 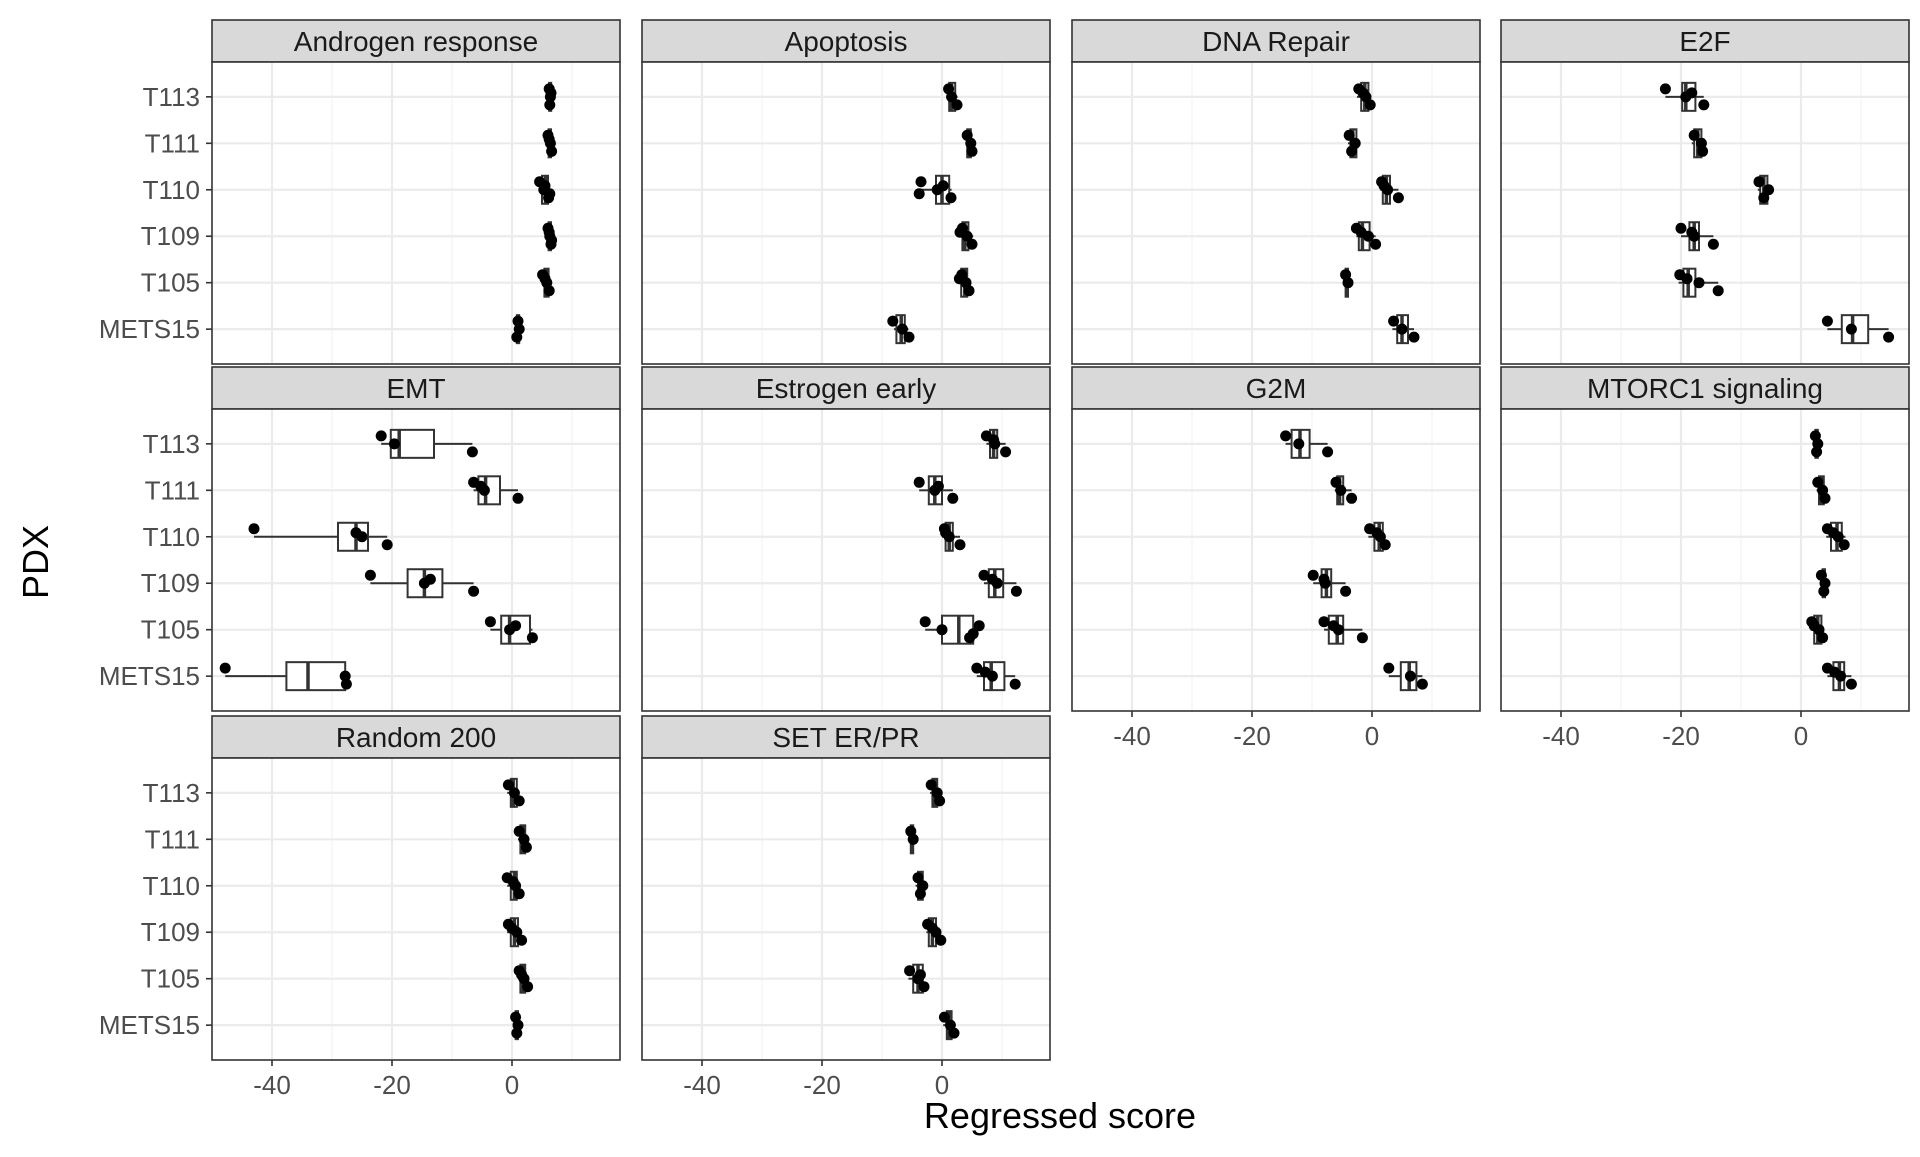 What do you see at coordinates (1705, 560) in the screenshot?
I see `panel-border-mtorc1-signaling` at bounding box center [1705, 560].